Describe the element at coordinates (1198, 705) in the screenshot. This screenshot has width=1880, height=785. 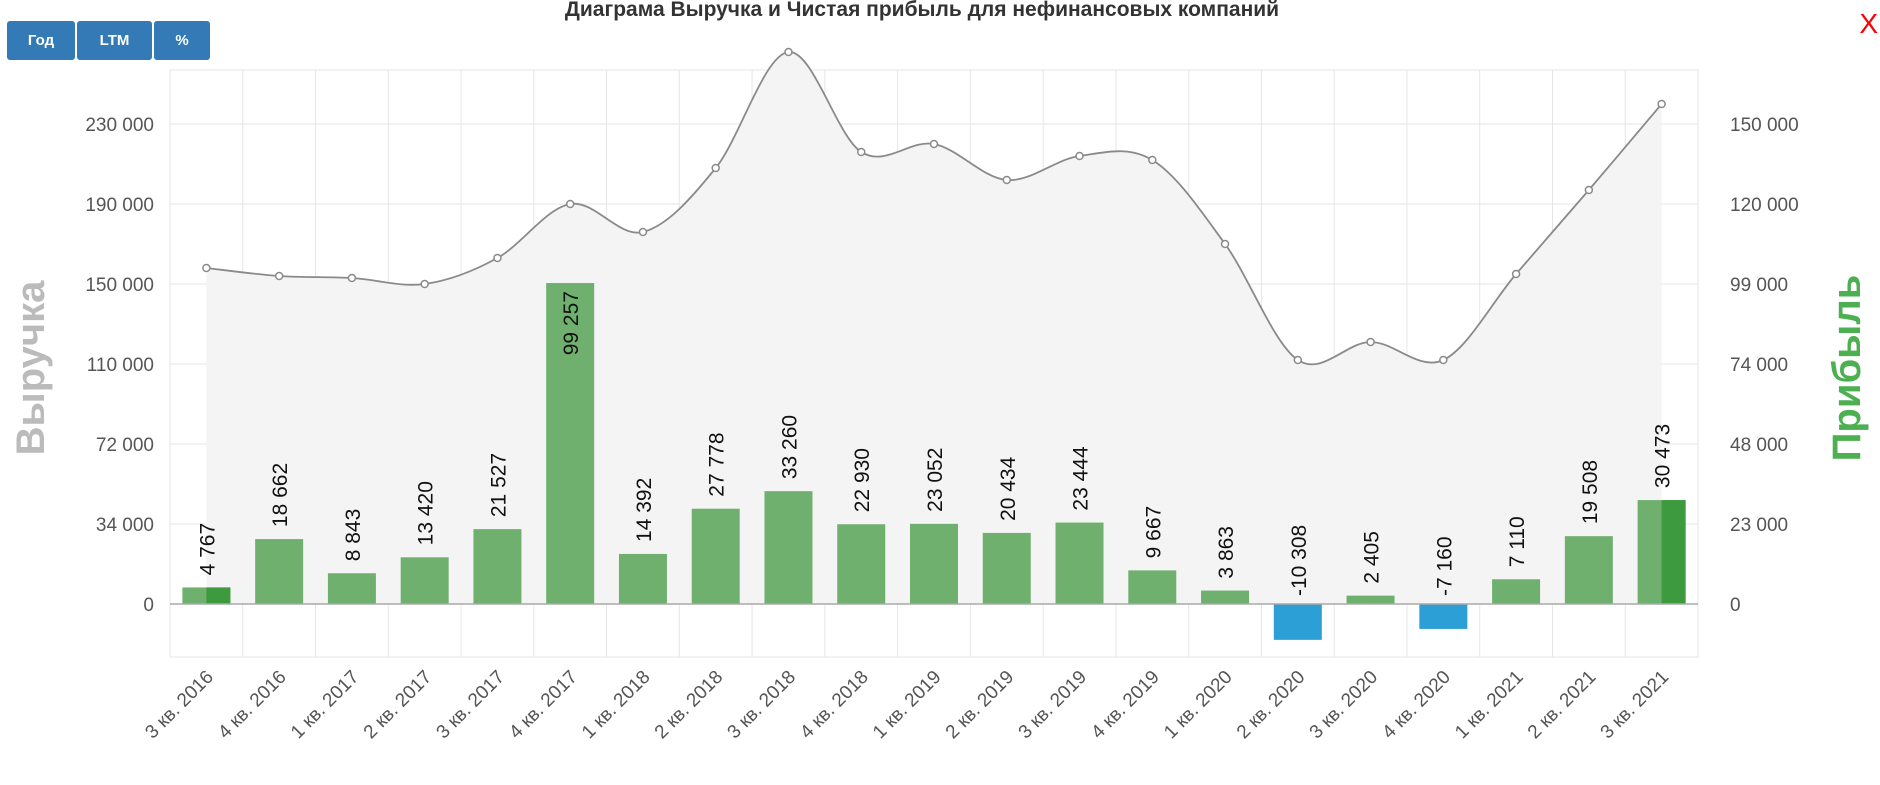
I see `x-axis-tick-label: 1 кв. 2020` at that location.